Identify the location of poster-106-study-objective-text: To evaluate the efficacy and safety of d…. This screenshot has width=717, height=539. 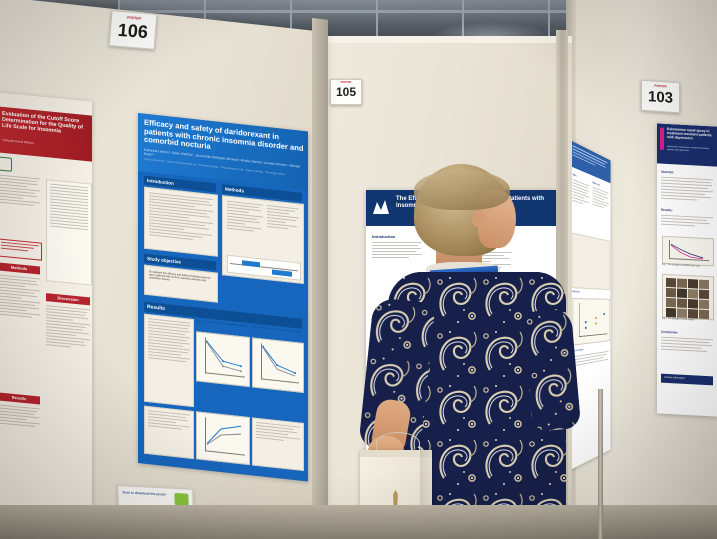
(180, 276).